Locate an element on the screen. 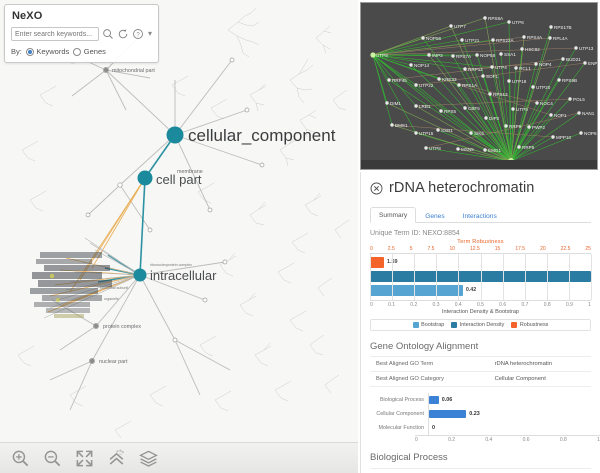 The image size is (600, 473). network-node-utp20 is located at coordinates (533, 87).